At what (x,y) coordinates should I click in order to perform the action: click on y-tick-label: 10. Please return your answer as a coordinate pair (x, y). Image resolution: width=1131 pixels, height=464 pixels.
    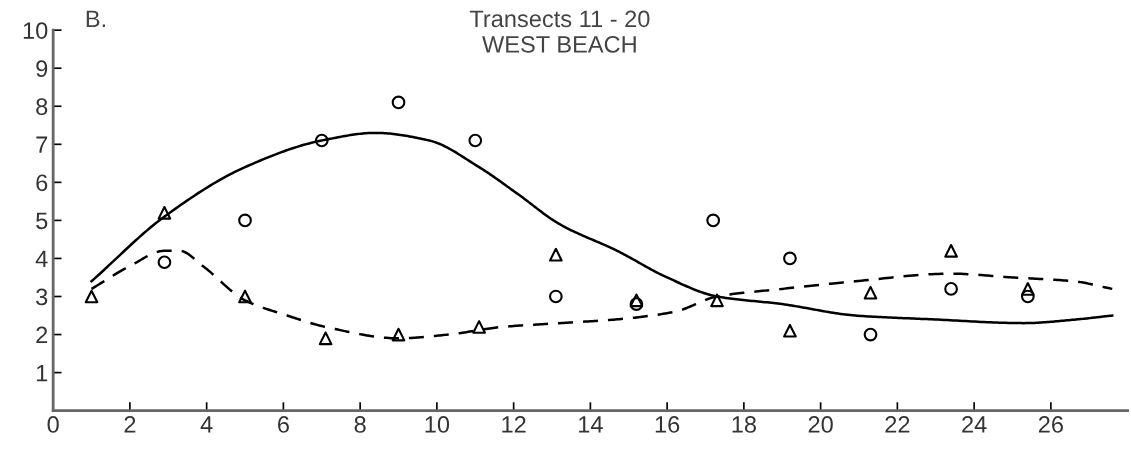
    Looking at the image, I should click on (35, 30).